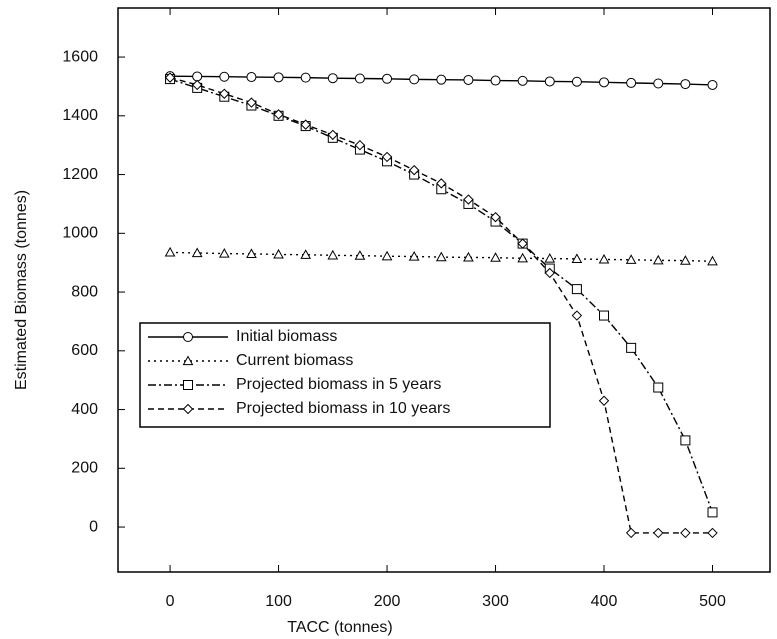 This screenshot has width=777, height=639. I want to click on legend-label: Initial biomass, so click(286, 336).